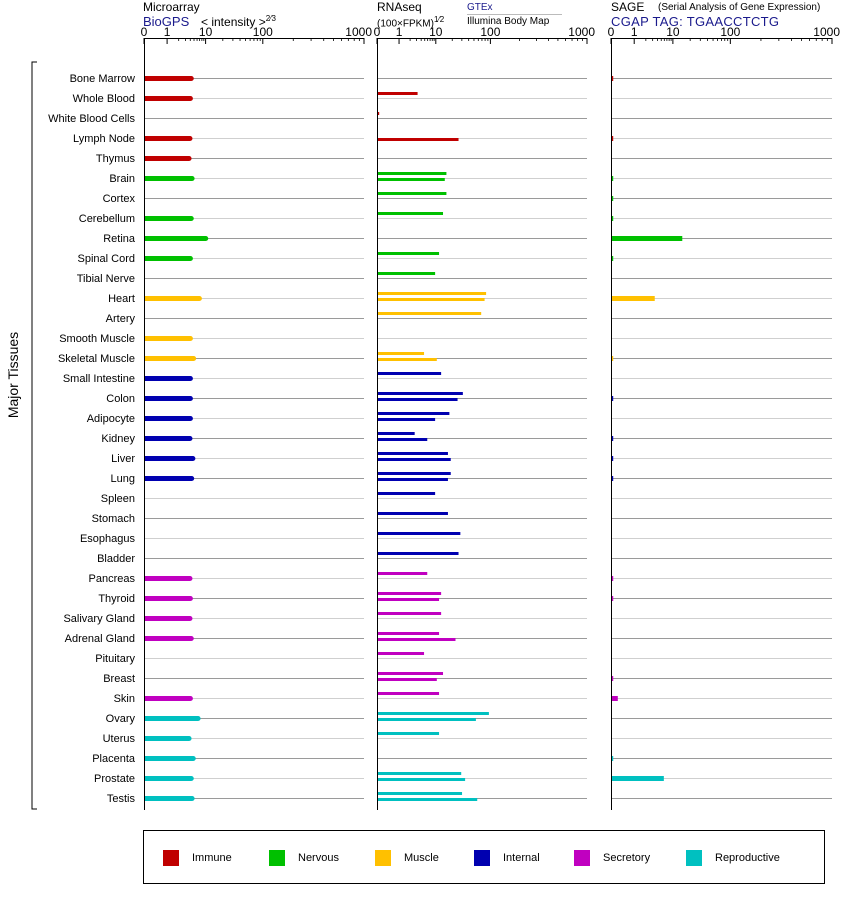  What do you see at coordinates (508, 21) in the screenshot?
I see `rnaseq-source-illumina: Illumina Body Map` at bounding box center [508, 21].